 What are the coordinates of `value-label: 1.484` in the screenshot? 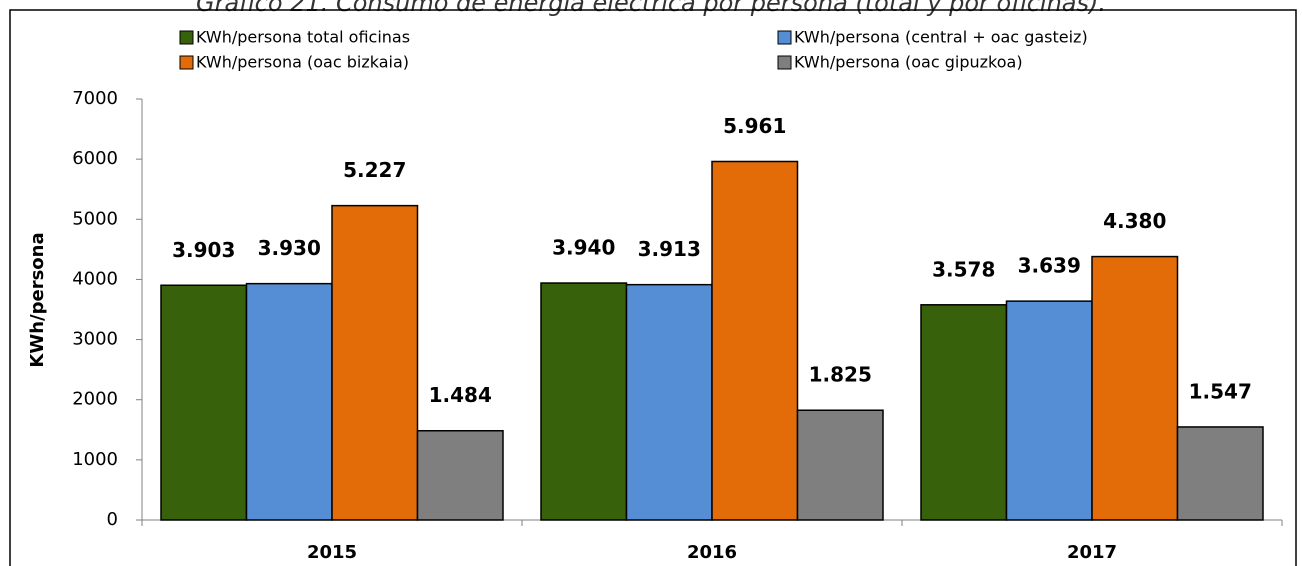 It's located at (460, 395).